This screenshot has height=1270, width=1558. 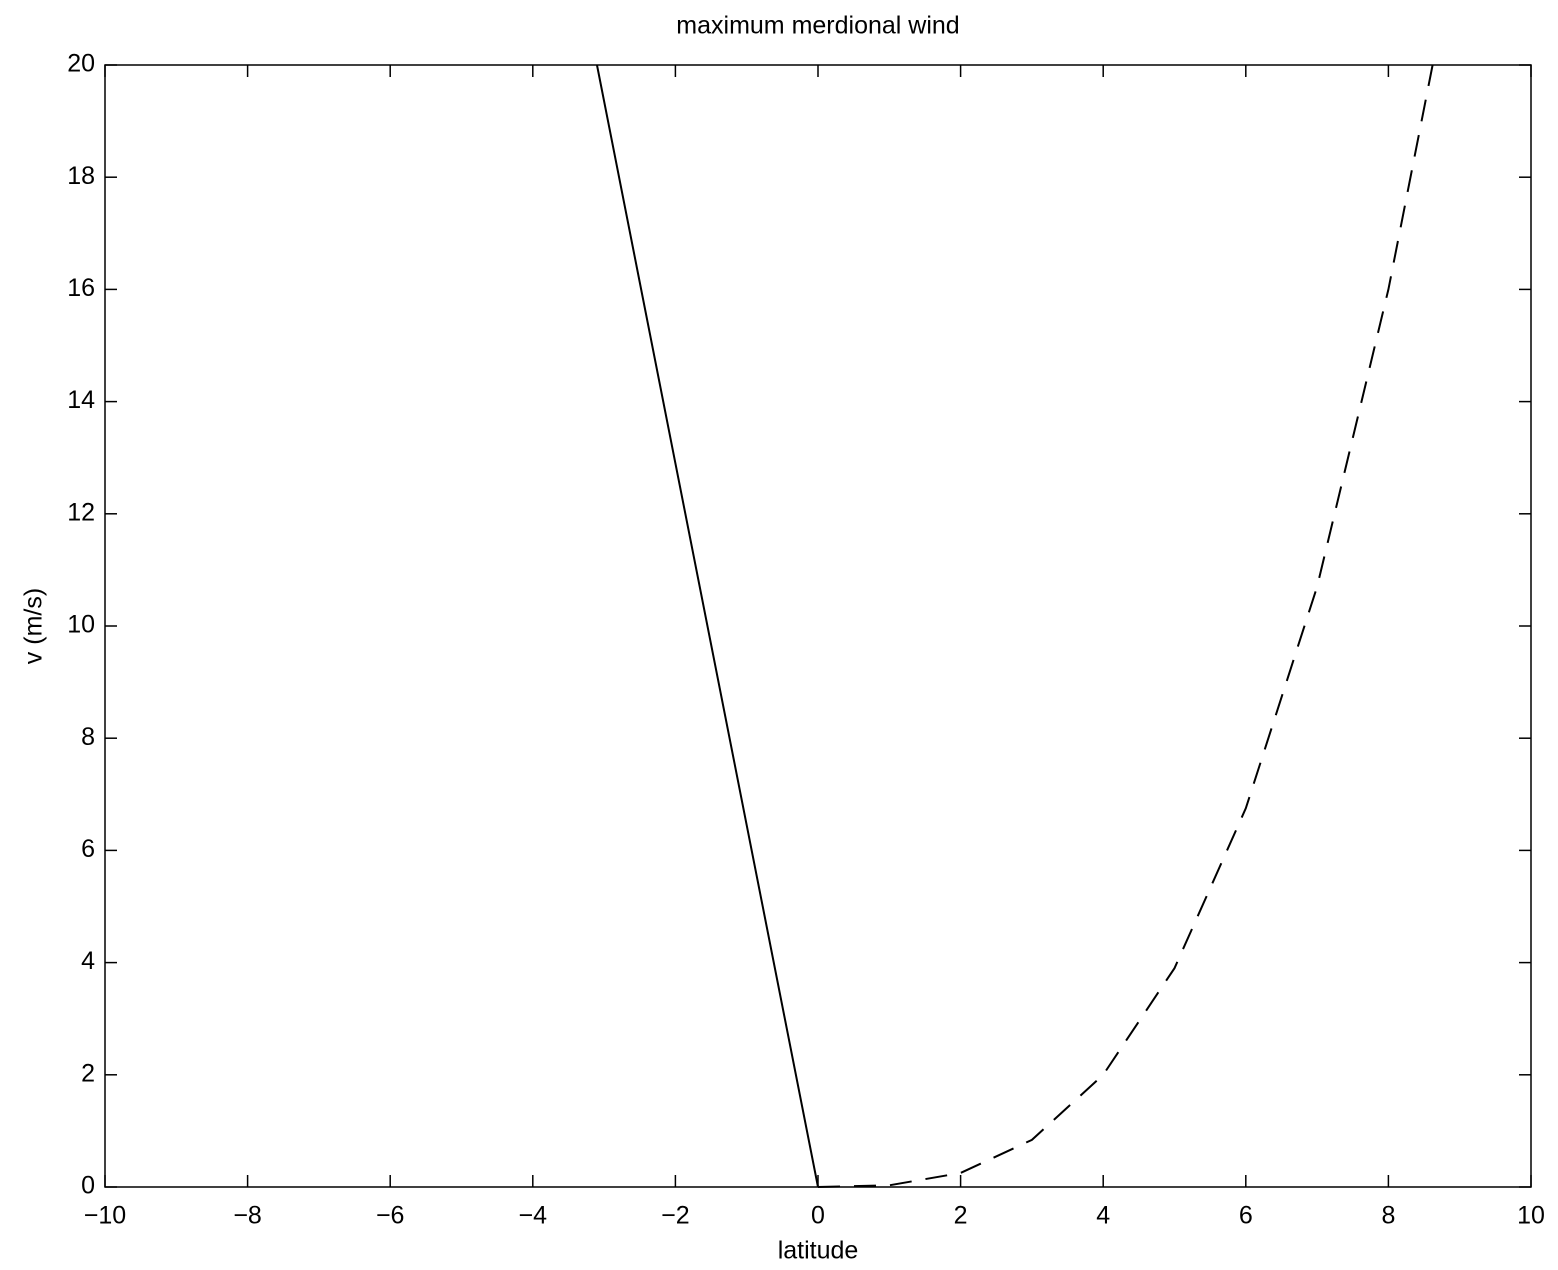 What do you see at coordinates (81, 64) in the screenshot?
I see `y-tick-label: 20` at bounding box center [81, 64].